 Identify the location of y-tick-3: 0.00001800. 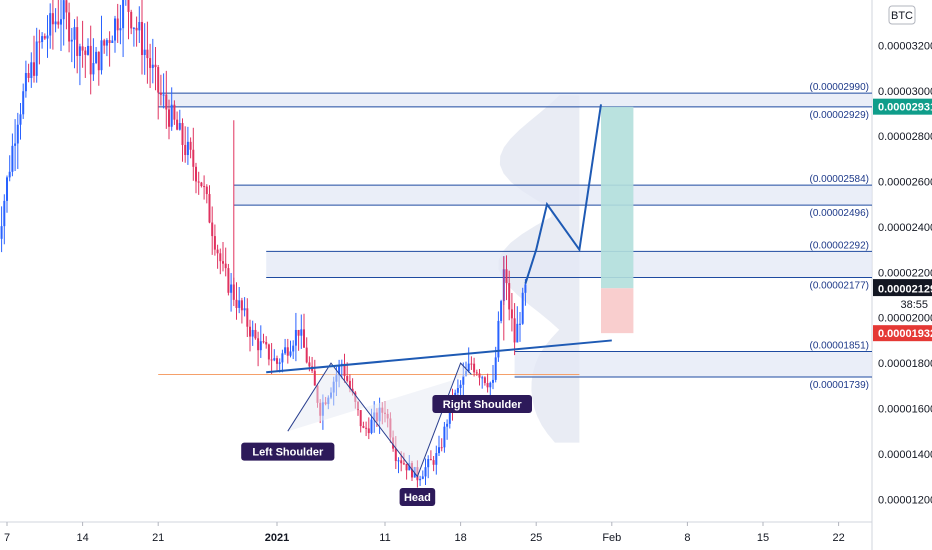
(905, 364).